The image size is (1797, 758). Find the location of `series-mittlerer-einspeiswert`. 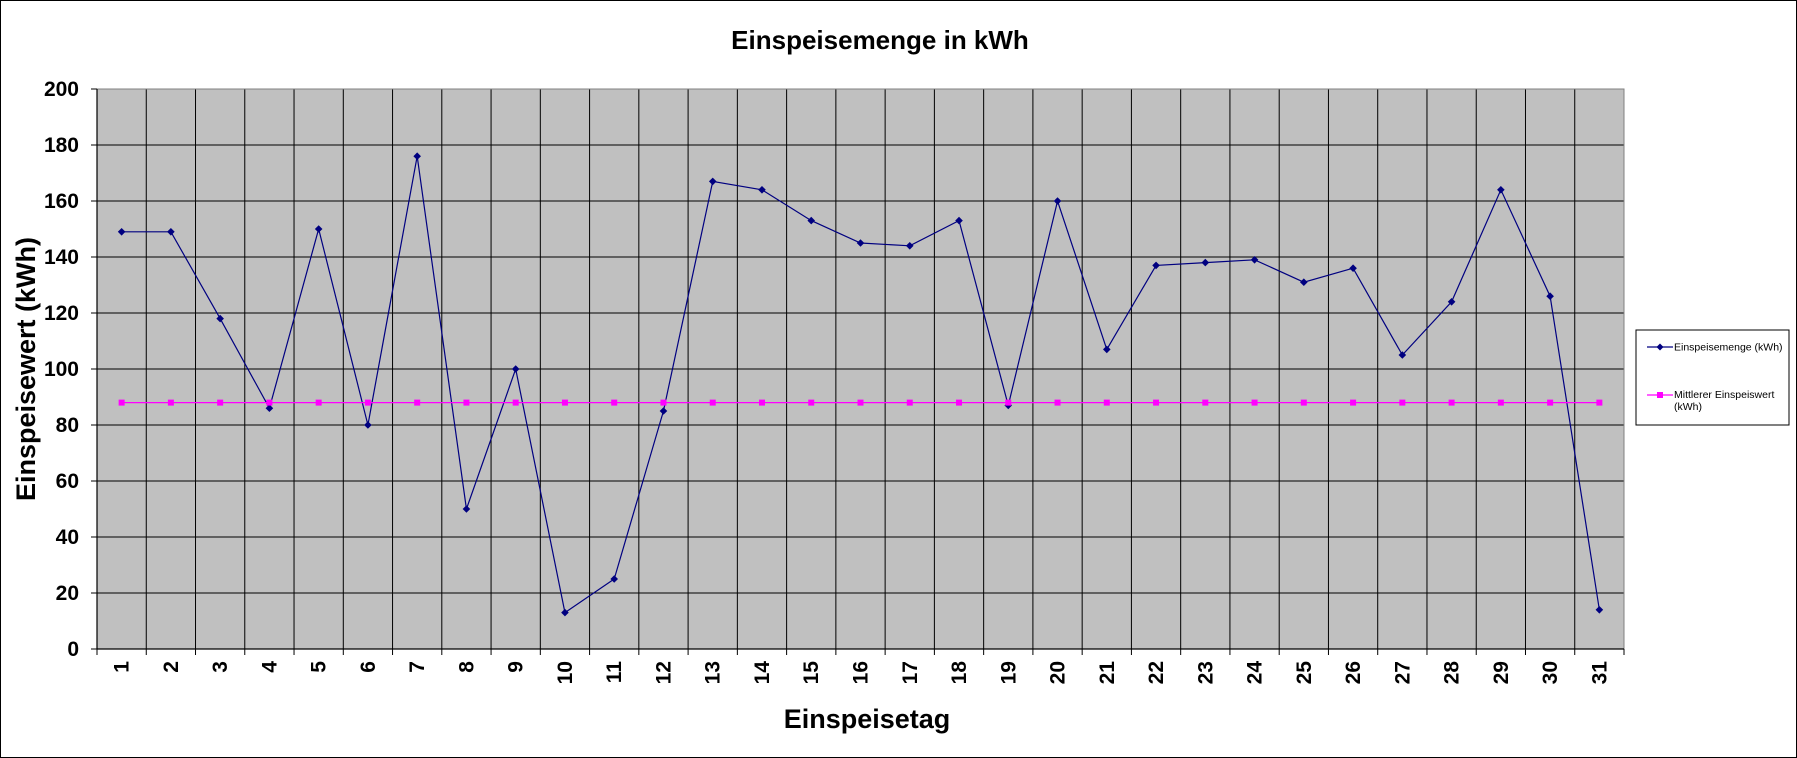

series-mittlerer-einspeiswert is located at coordinates (860, 402).